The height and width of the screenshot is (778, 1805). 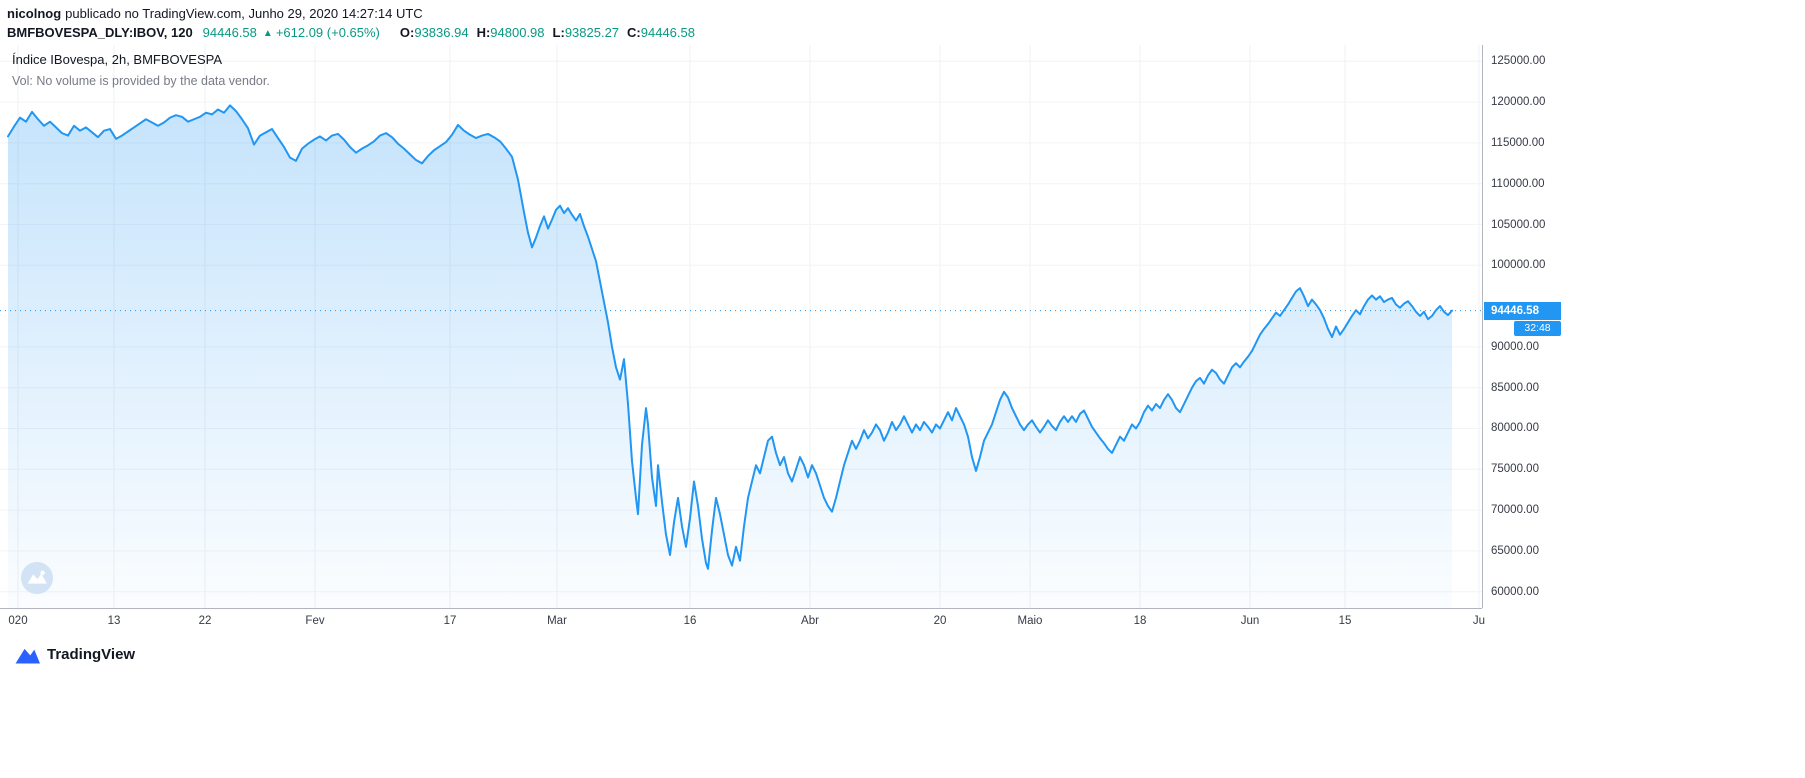 I want to click on low-value: 93825.27, so click(x=592, y=32).